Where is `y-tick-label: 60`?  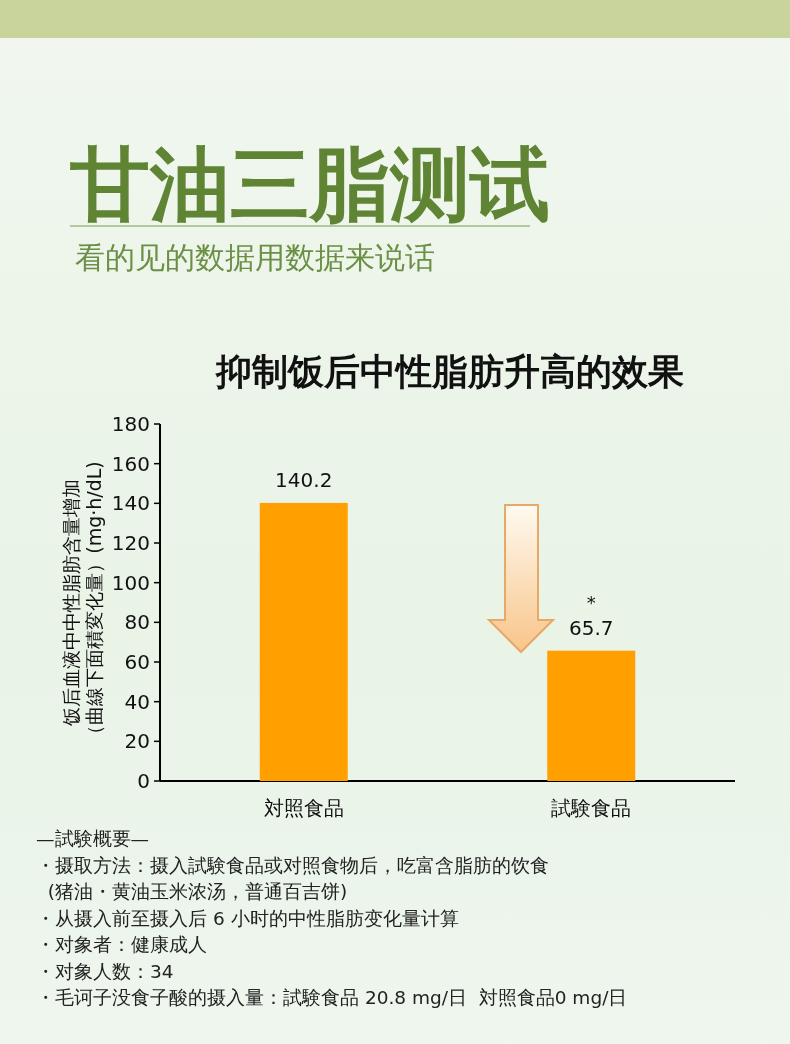 y-tick-label: 60 is located at coordinates (137, 662).